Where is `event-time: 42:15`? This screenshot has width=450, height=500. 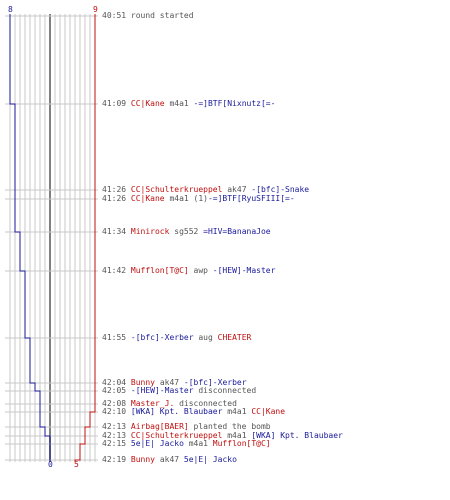
event-time: 42:15 is located at coordinates (116, 443).